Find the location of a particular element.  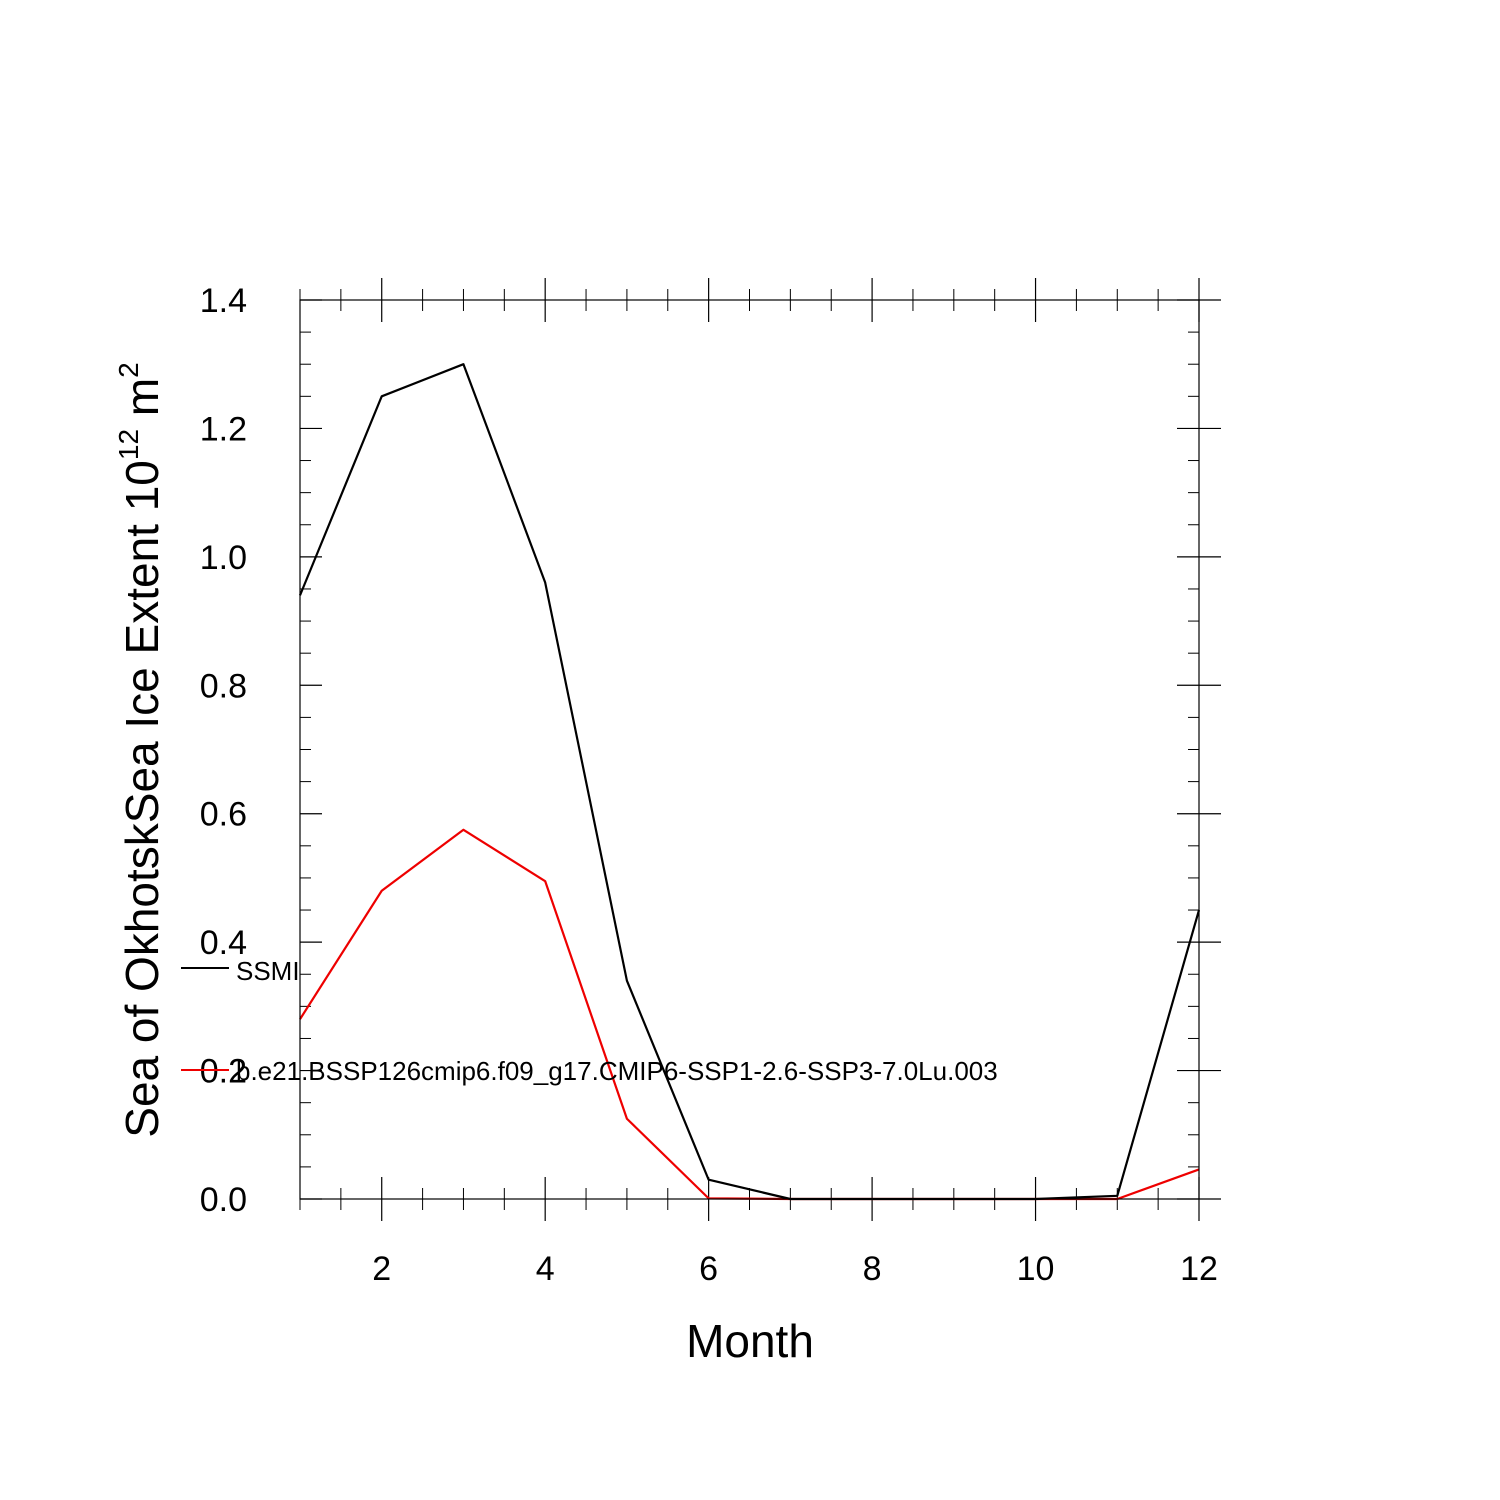

y-tick-label: 1.0 is located at coordinates (223, 558).